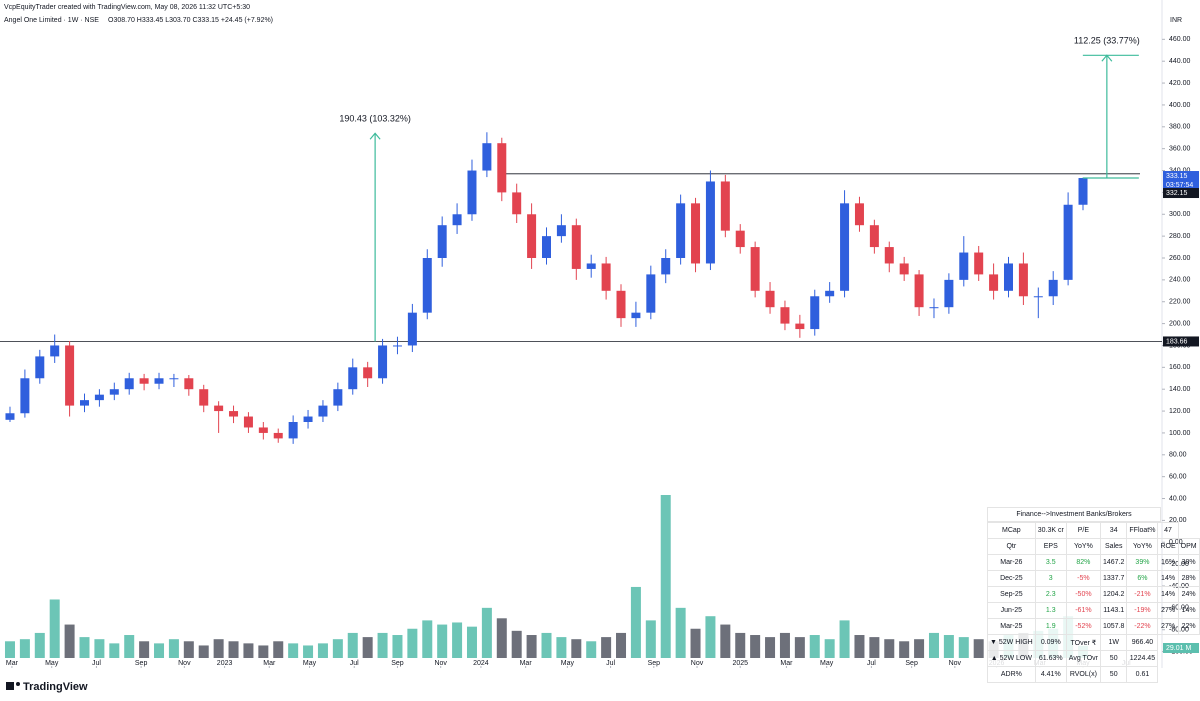  What do you see at coordinates (481, 663) in the screenshot?
I see `x-tick-label: 2024` at bounding box center [481, 663].